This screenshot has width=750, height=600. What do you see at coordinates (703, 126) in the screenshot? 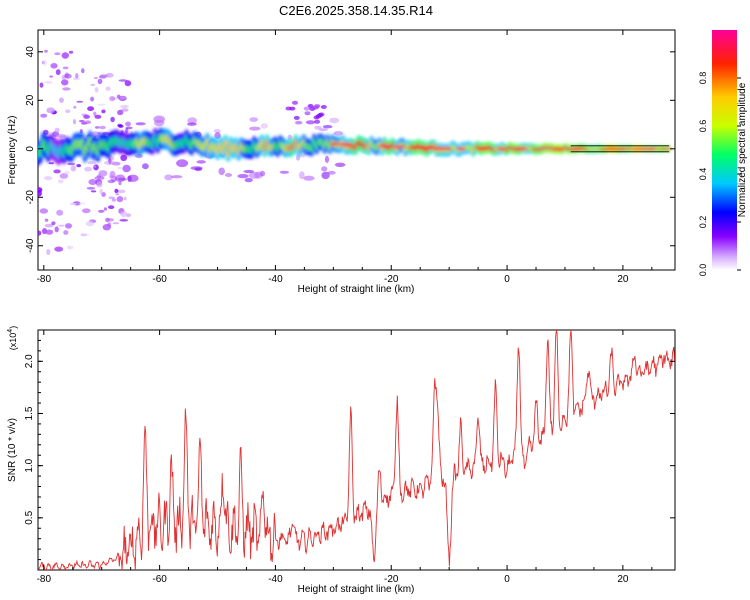
I see `colorbar-tick-label: 0.6` at bounding box center [703, 126].